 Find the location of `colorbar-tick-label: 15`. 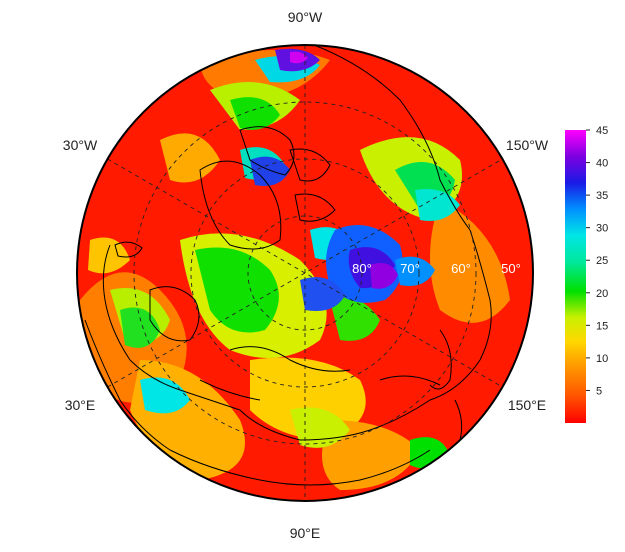

colorbar-tick-label: 15 is located at coordinates (602, 326).